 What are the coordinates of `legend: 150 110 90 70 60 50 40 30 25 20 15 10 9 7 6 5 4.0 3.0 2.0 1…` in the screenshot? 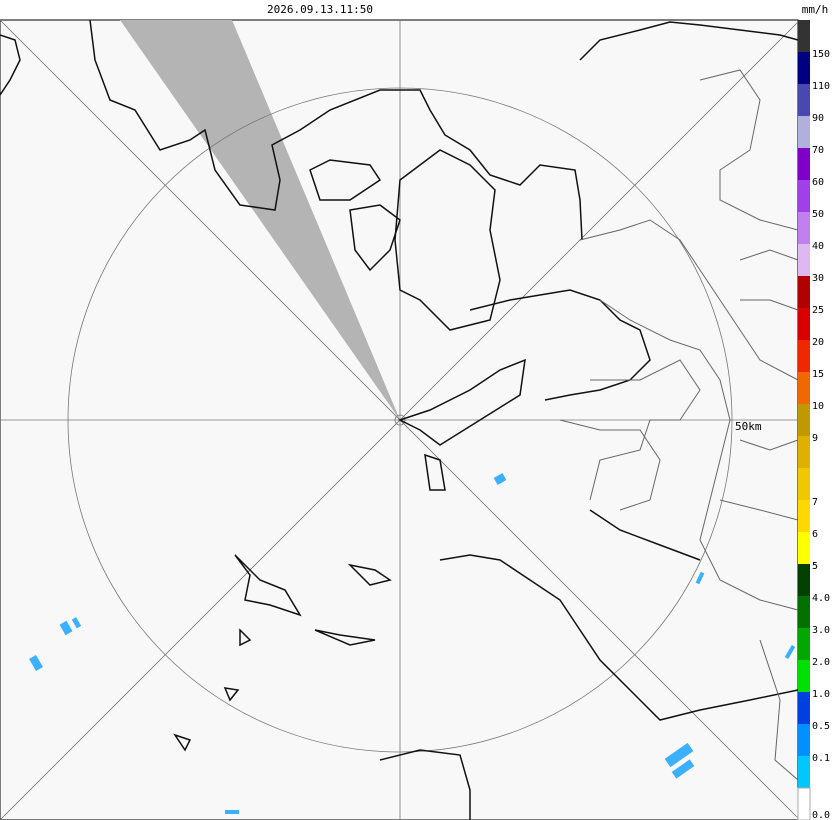 It's located at (813, 420).